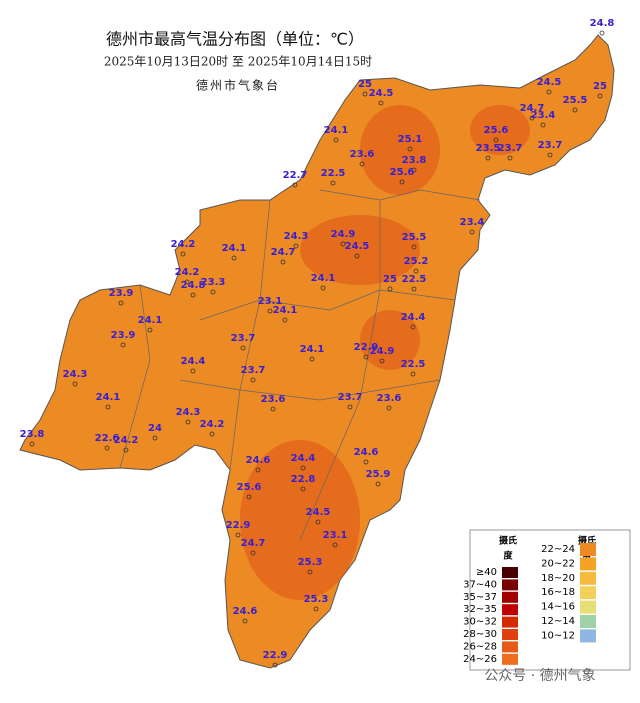 This screenshot has height=703, width=640. I want to click on station-value: 24.2, so click(187, 272).